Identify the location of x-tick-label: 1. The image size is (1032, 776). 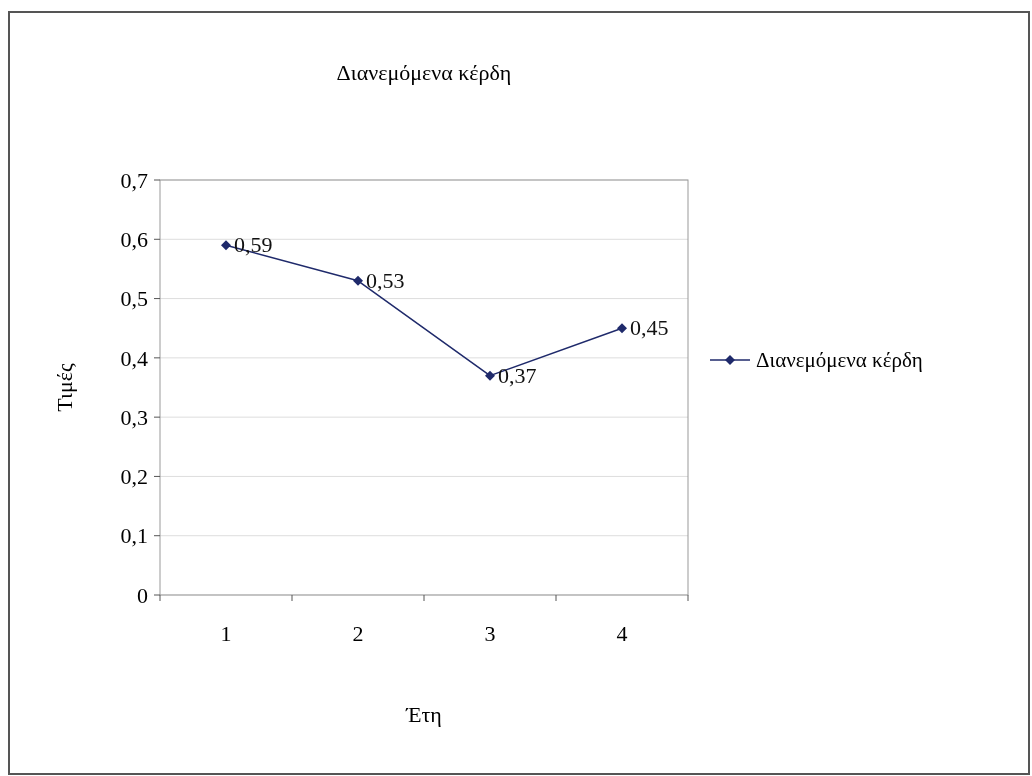
(226, 633).